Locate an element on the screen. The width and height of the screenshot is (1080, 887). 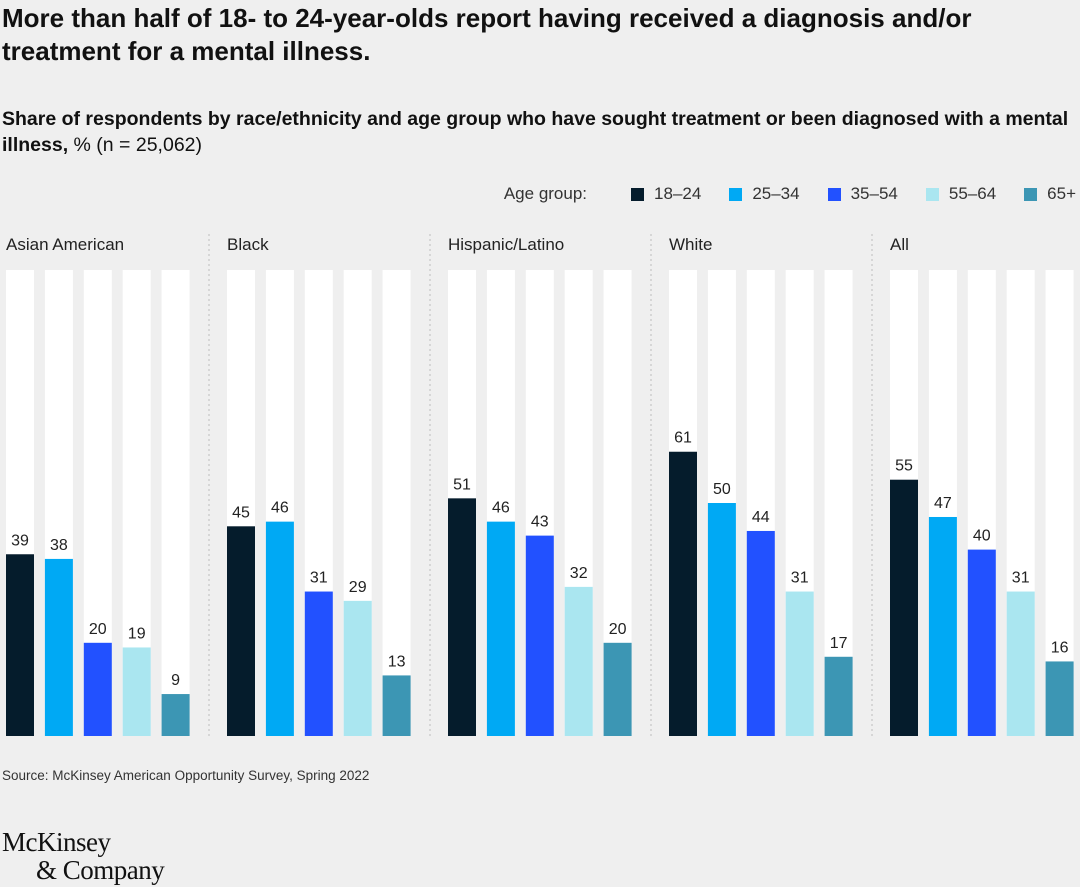
data-label: 40 is located at coordinates (982, 536).